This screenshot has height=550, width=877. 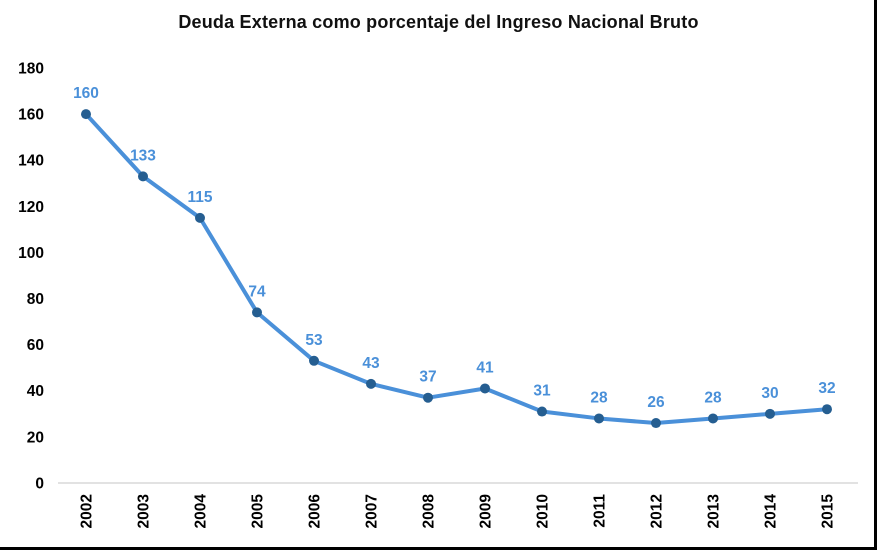 What do you see at coordinates (371, 363) in the screenshot?
I see `data-point-label: 43` at bounding box center [371, 363].